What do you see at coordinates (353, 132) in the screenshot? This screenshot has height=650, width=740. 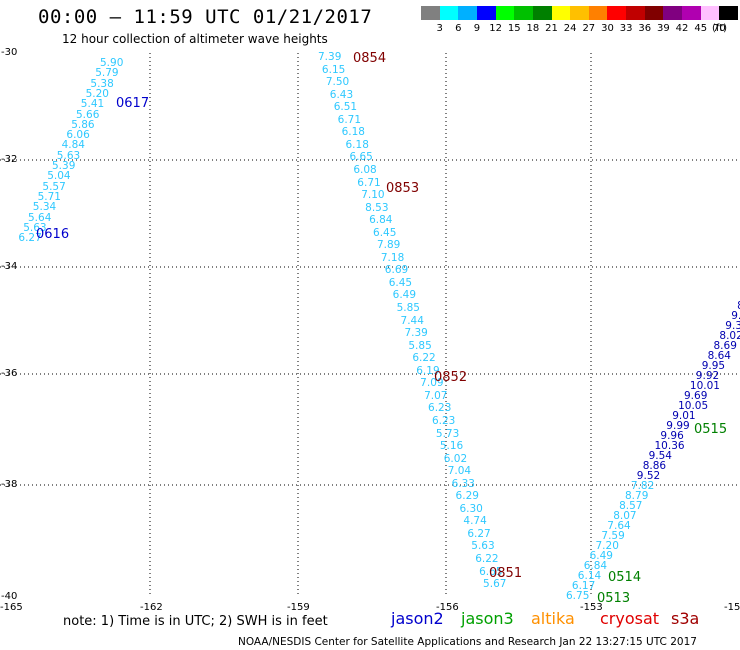 I see `swh-value: 6.18` at bounding box center [353, 132].